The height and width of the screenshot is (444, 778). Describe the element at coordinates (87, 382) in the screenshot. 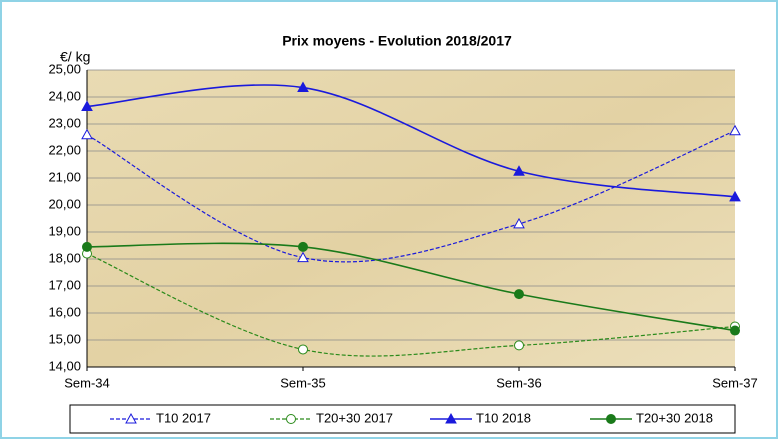

I see `x-tick-label: Sem-34` at that location.